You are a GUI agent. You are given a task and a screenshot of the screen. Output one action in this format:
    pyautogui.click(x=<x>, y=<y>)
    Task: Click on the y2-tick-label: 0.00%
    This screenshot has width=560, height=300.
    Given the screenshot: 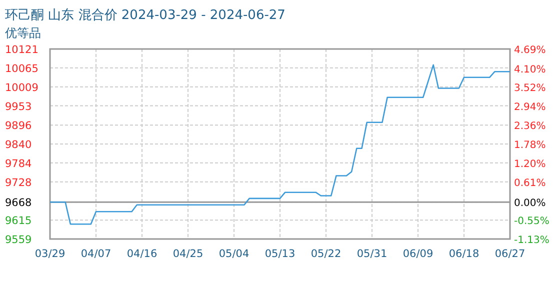 What is the action you would take?
    pyautogui.click(x=530, y=204)
    